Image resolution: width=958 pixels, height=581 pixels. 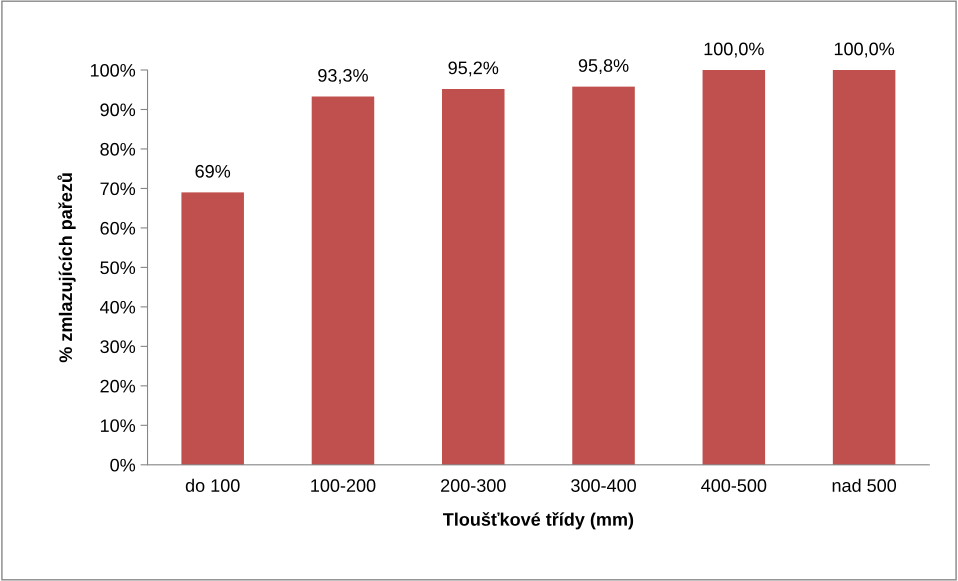 I want to click on y-tick-label: 60%, so click(x=118, y=228).